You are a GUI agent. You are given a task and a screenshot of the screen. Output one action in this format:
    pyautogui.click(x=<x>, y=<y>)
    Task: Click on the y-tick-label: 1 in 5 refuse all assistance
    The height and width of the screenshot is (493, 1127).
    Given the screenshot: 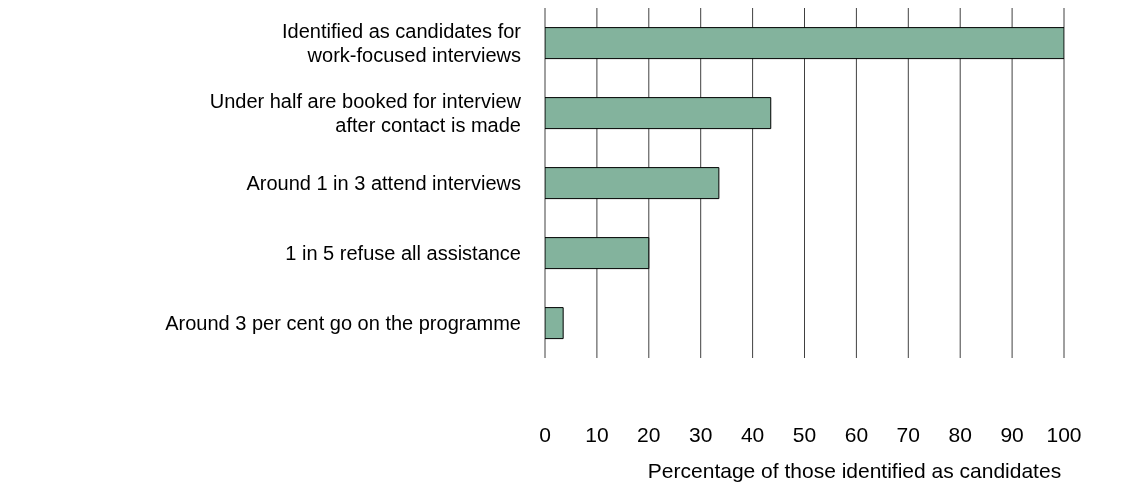 What is the action you would take?
    pyautogui.click(x=403, y=253)
    